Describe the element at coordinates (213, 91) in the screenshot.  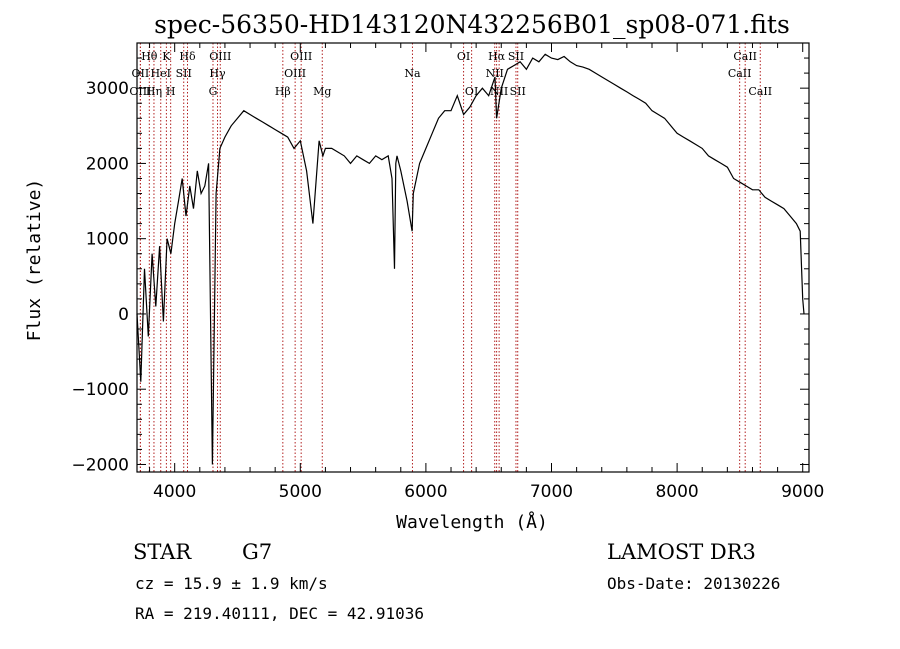
I see `line-label: G` at that location.